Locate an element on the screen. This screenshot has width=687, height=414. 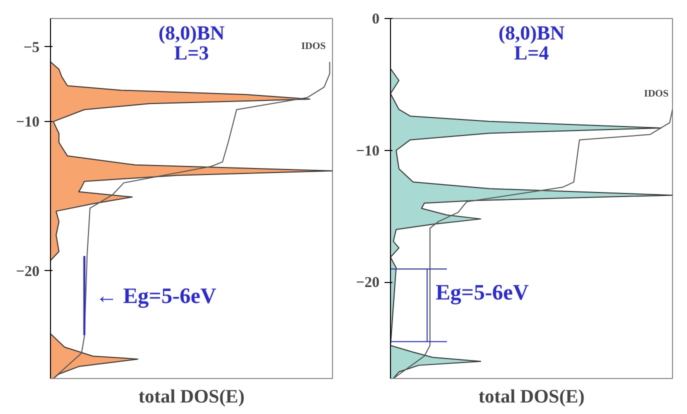
text: L=3 is located at coordinates (191, 53).